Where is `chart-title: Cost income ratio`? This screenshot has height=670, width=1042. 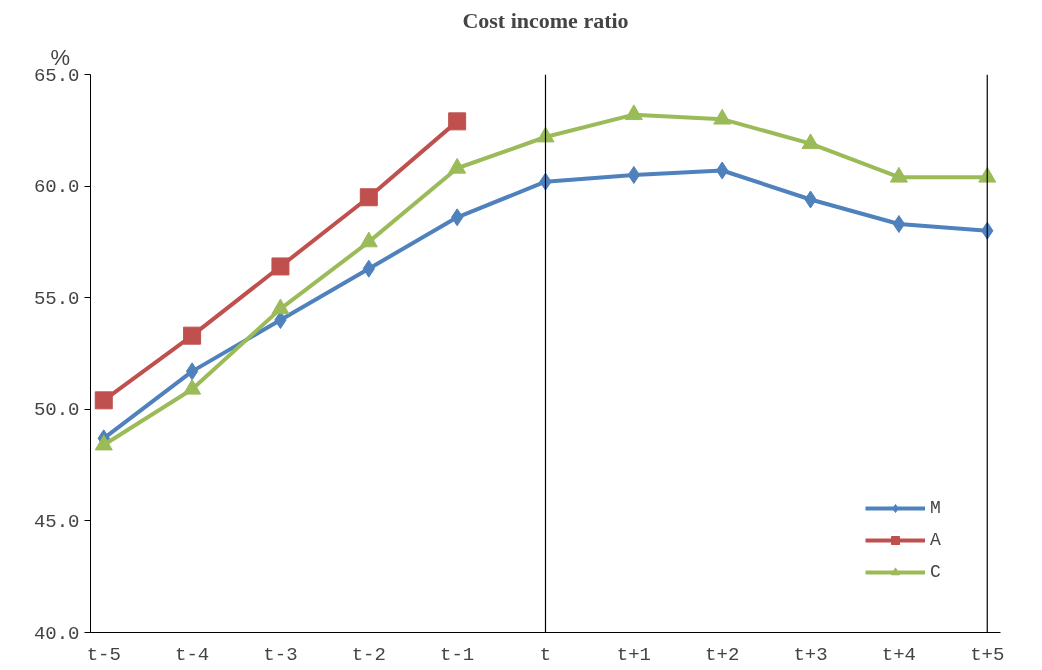
chart-title: Cost income ratio is located at coordinates (545, 20).